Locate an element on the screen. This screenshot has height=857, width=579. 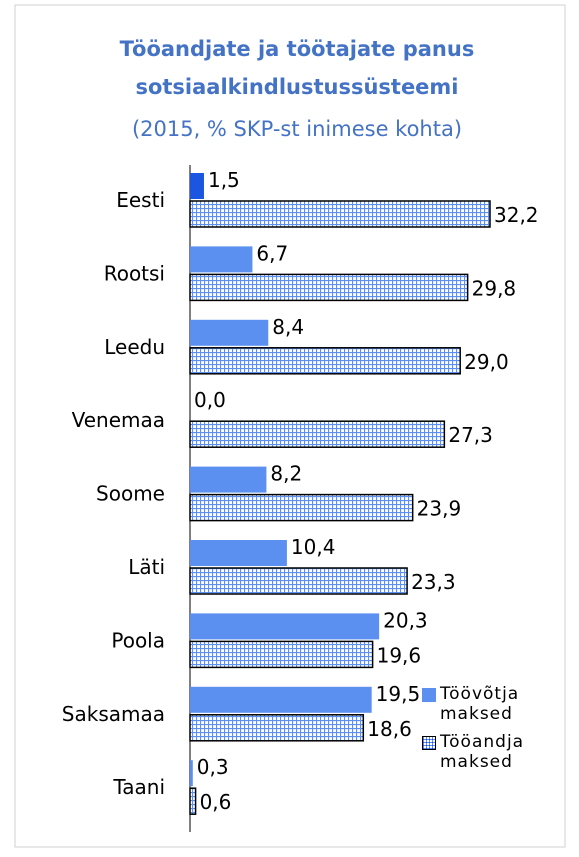
category-label: Leedu is located at coordinates (134, 347).